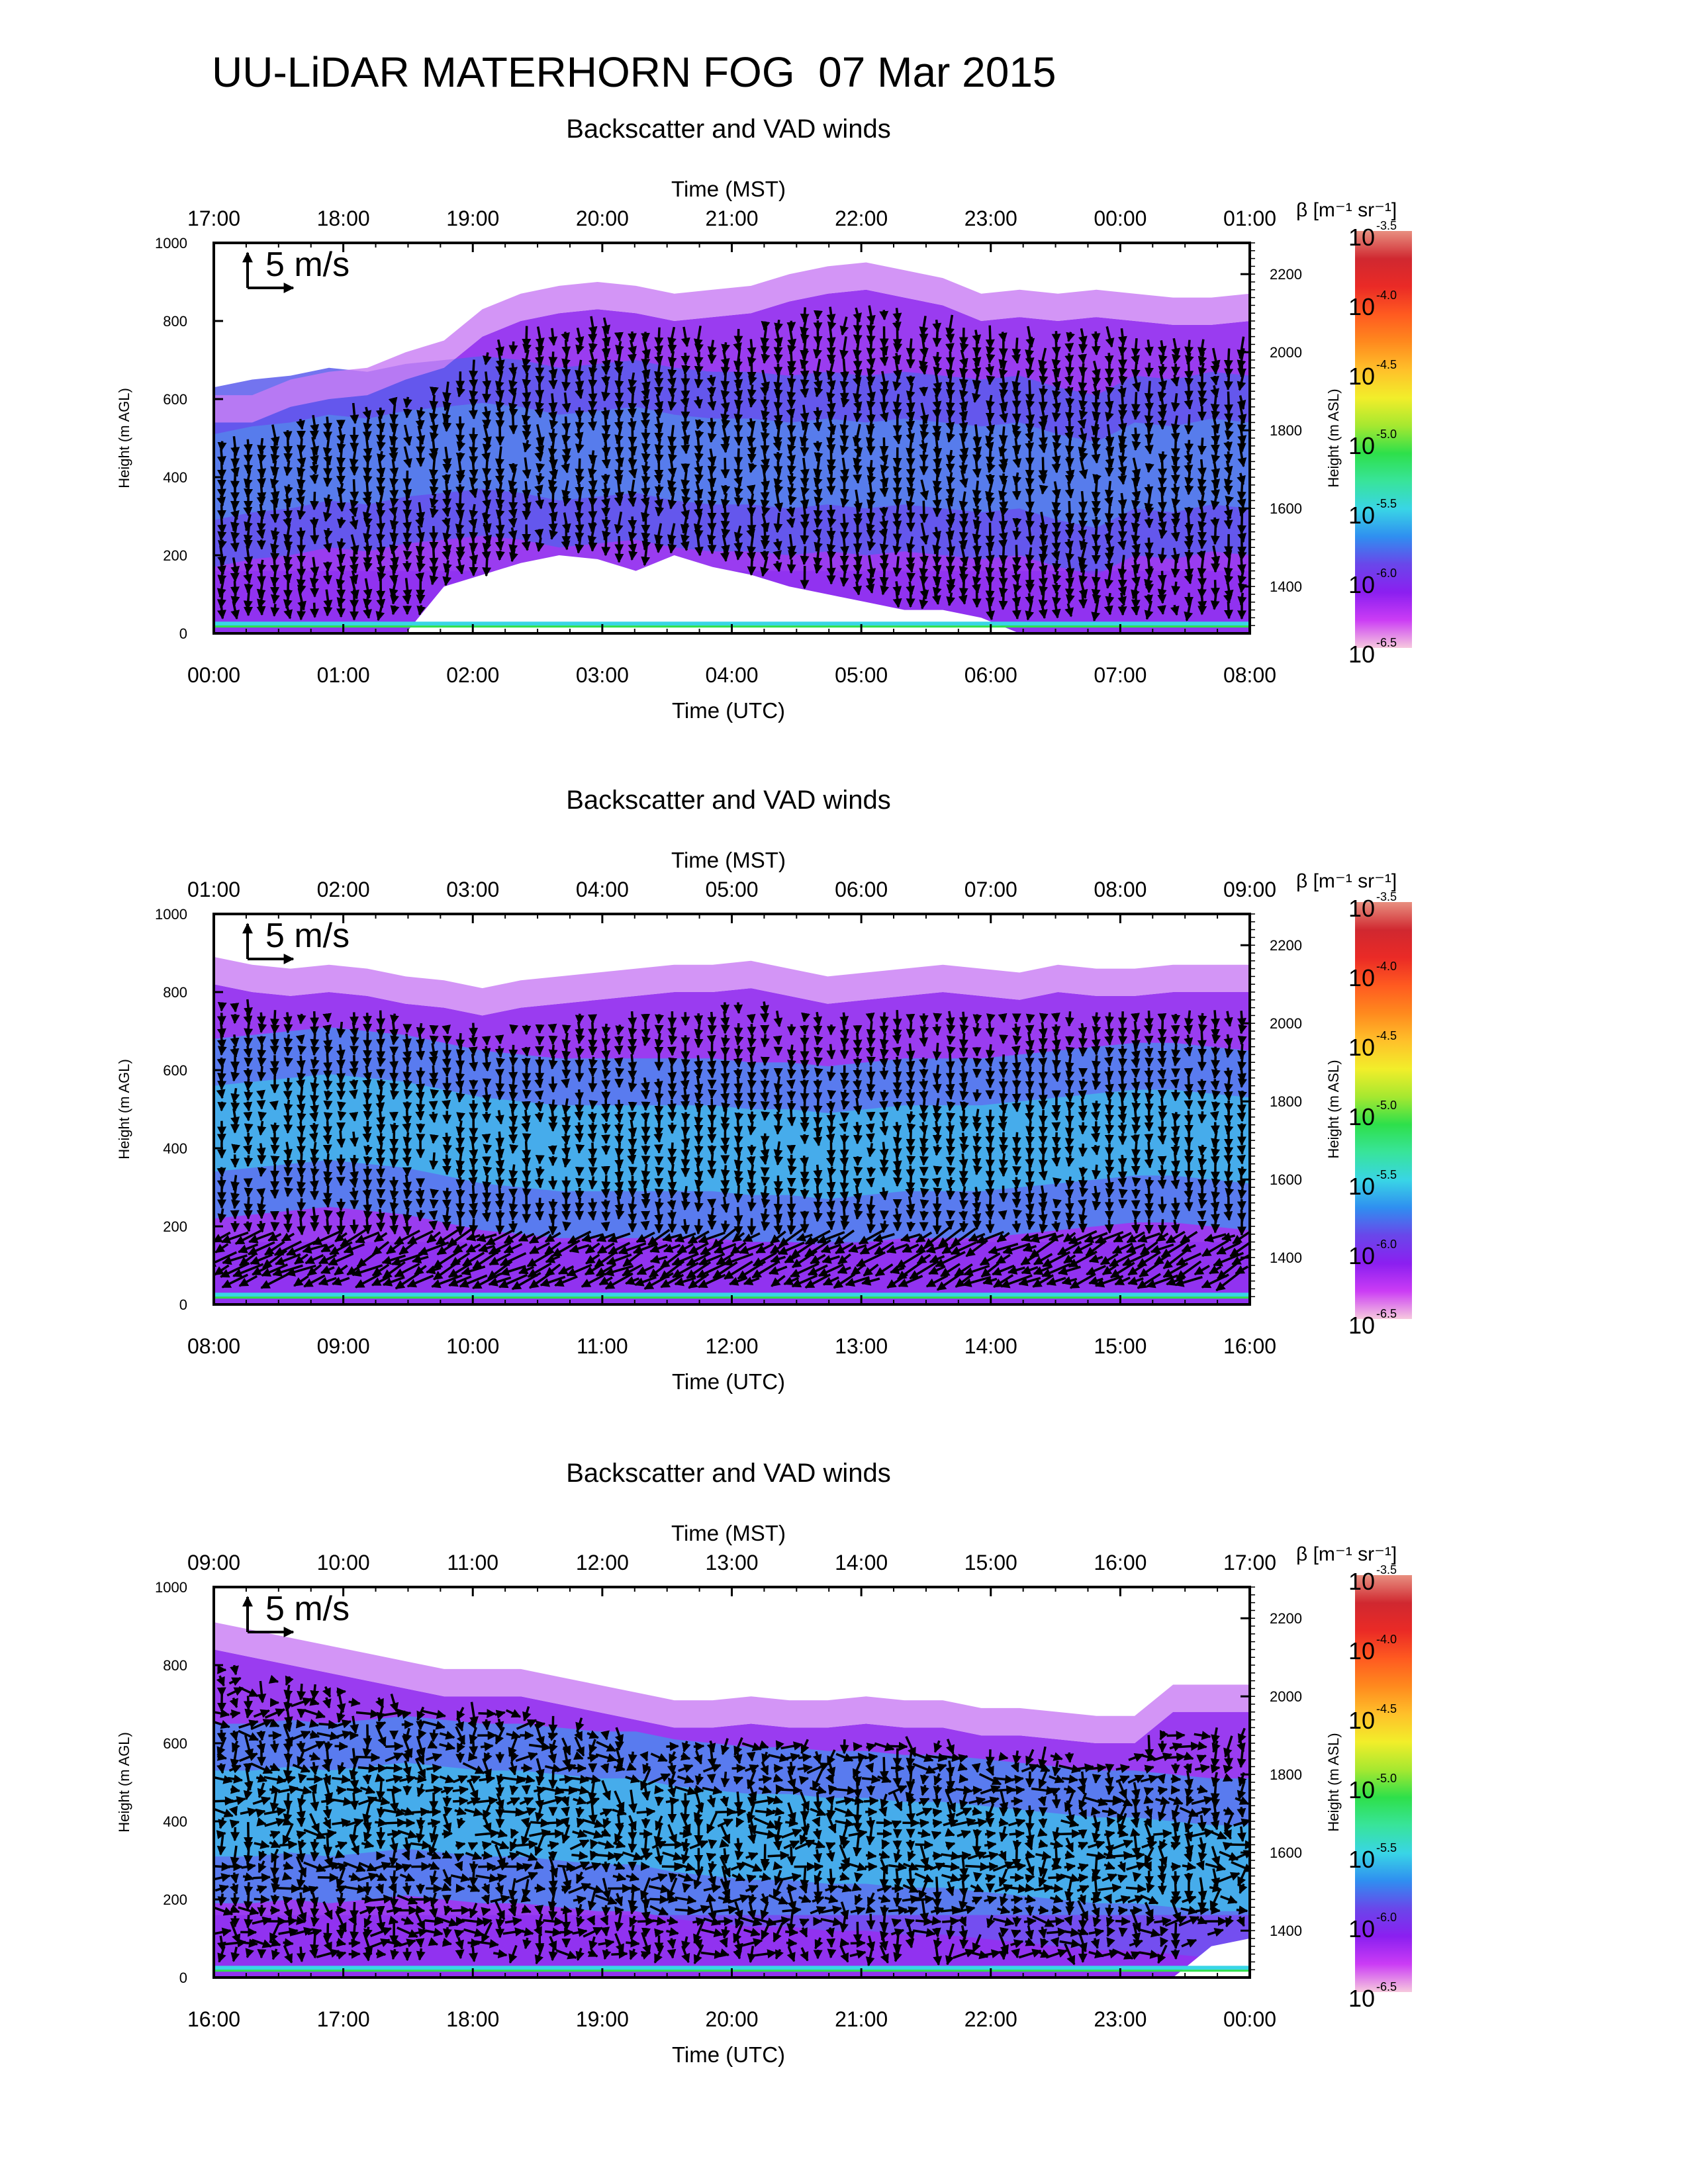 This screenshot has width=1688, height=2184. What do you see at coordinates (1386, 434) in the screenshot?
I see `colorbar-tick-exponent: -5.0` at bounding box center [1386, 434].